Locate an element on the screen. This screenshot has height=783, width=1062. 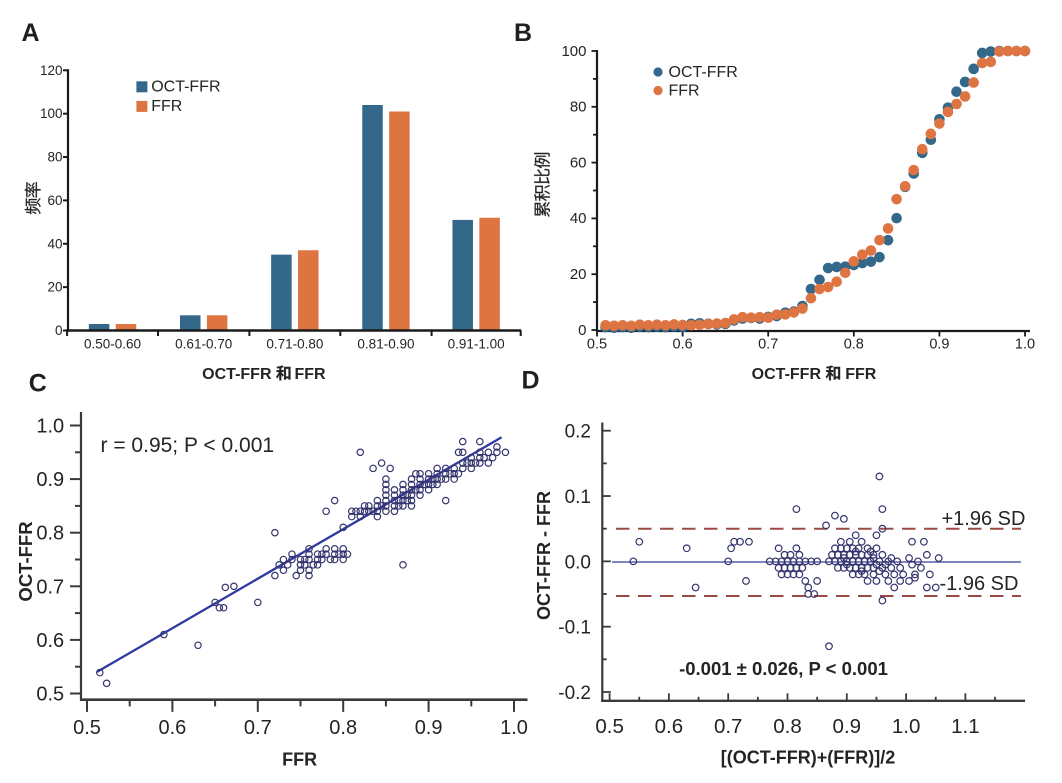
svg-text: 0.0 is located at coordinates (578, 562).